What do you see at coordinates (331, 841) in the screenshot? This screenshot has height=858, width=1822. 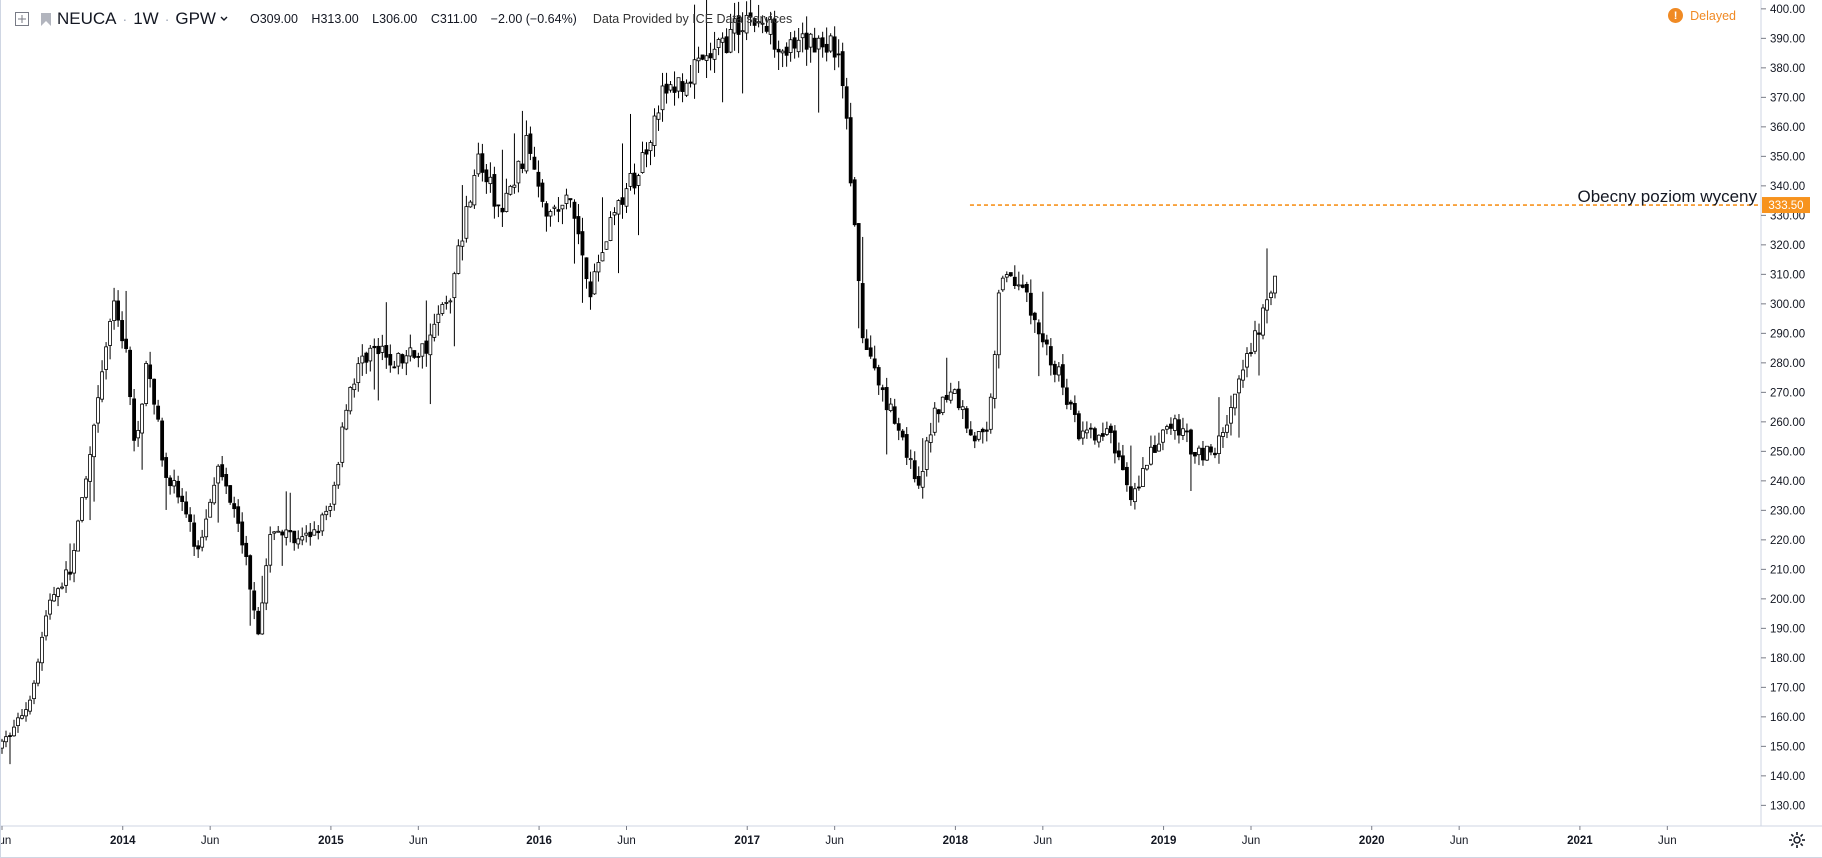 I see `time-tick-label: 2015` at bounding box center [331, 841].